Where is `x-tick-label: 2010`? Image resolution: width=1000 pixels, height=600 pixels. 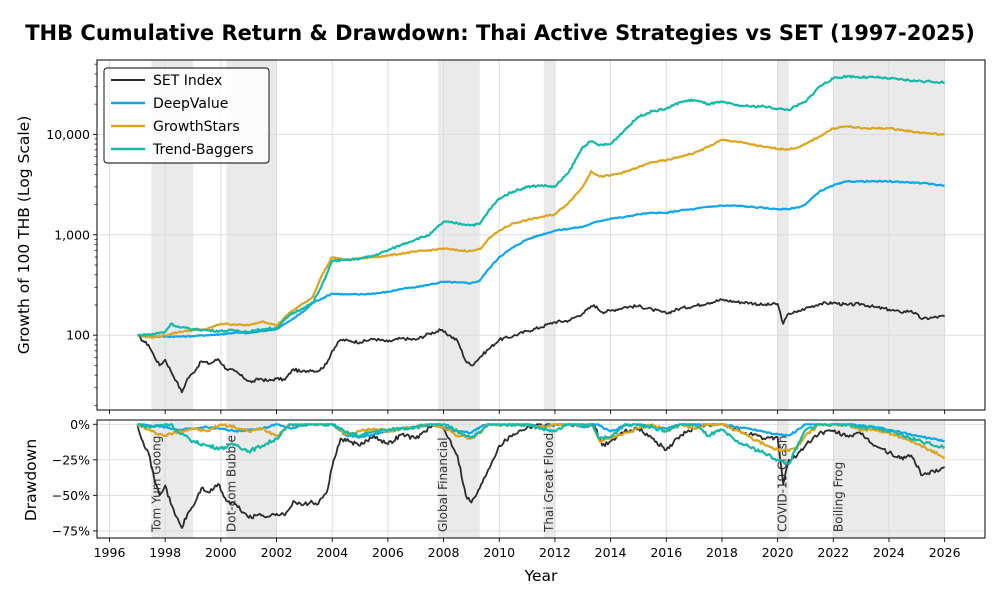 x-tick-label: 2010 is located at coordinates (499, 552).